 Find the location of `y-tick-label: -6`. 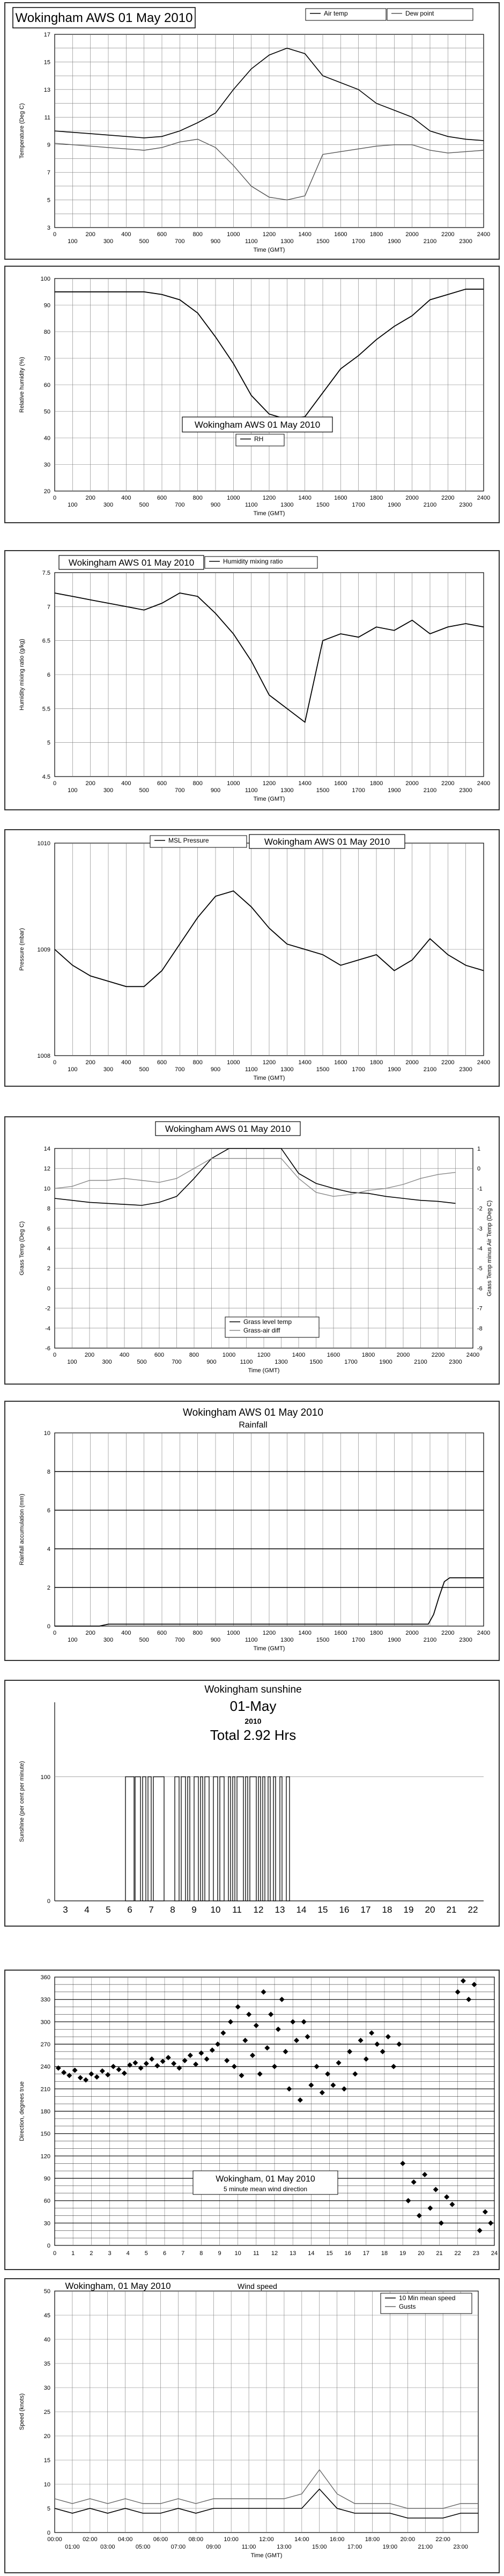

y-tick-label: -6 is located at coordinates (480, 1288).